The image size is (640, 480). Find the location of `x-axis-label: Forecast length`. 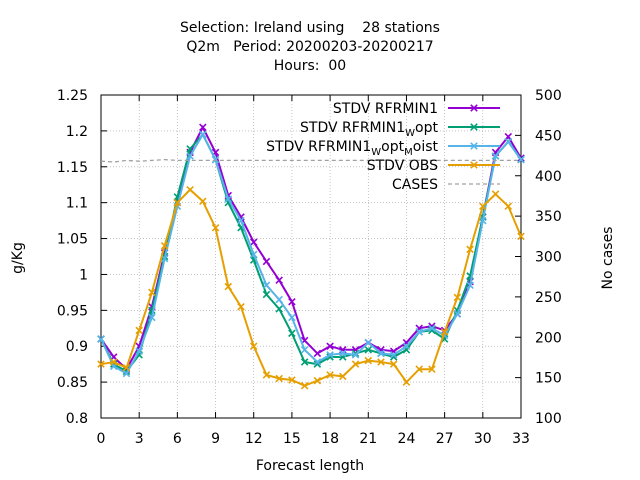

x-axis-label: Forecast length is located at coordinates (310, 466).